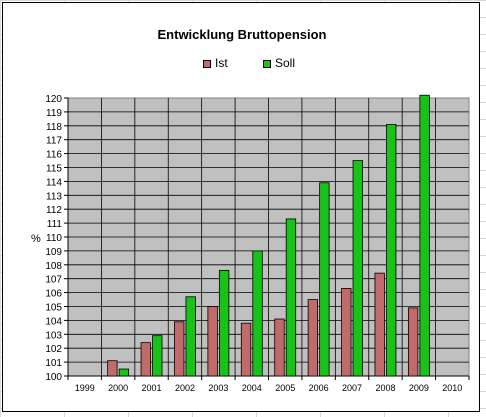  Describe the element at coordinates (85, 388) in the screenshot. I see `x-tick-label: 1999` at that location.